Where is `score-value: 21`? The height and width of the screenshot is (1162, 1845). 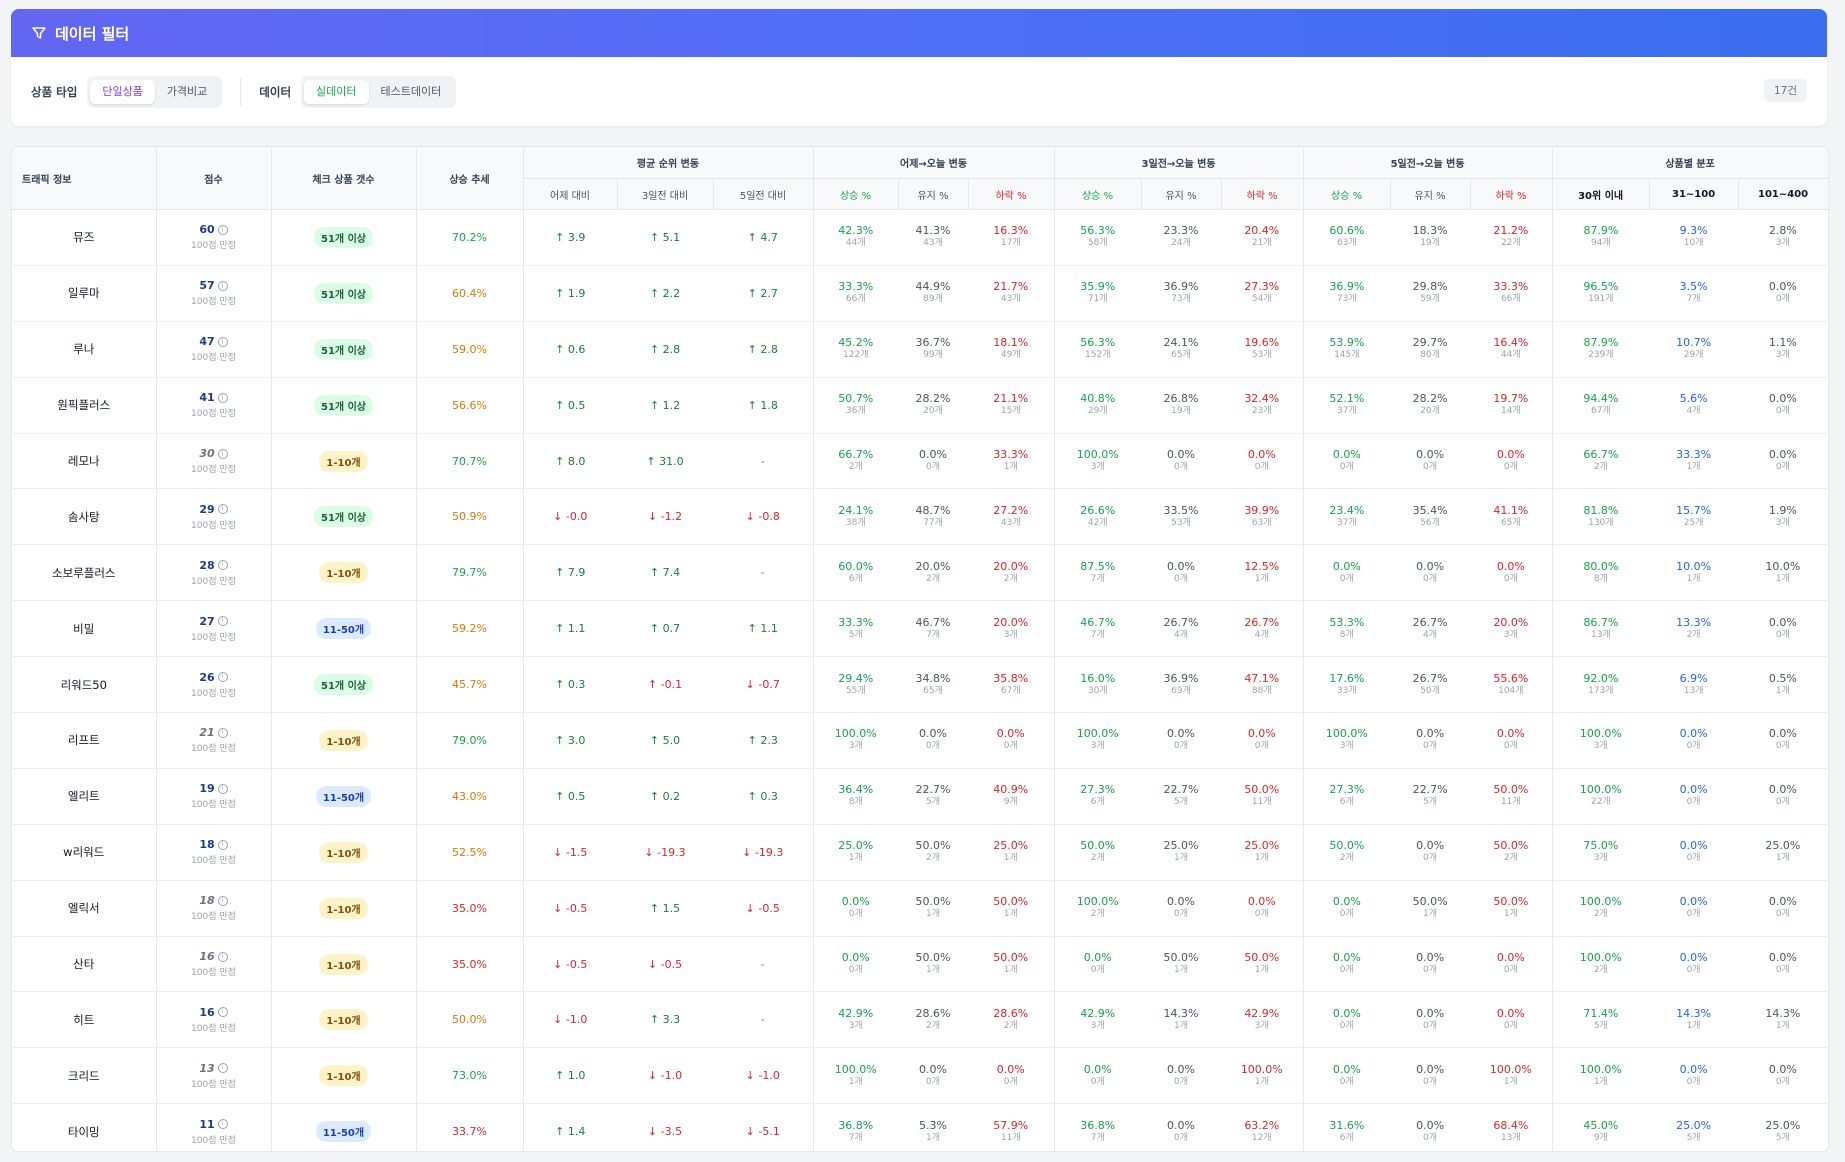 score-value: 21 is located at coordinates (207, 733).